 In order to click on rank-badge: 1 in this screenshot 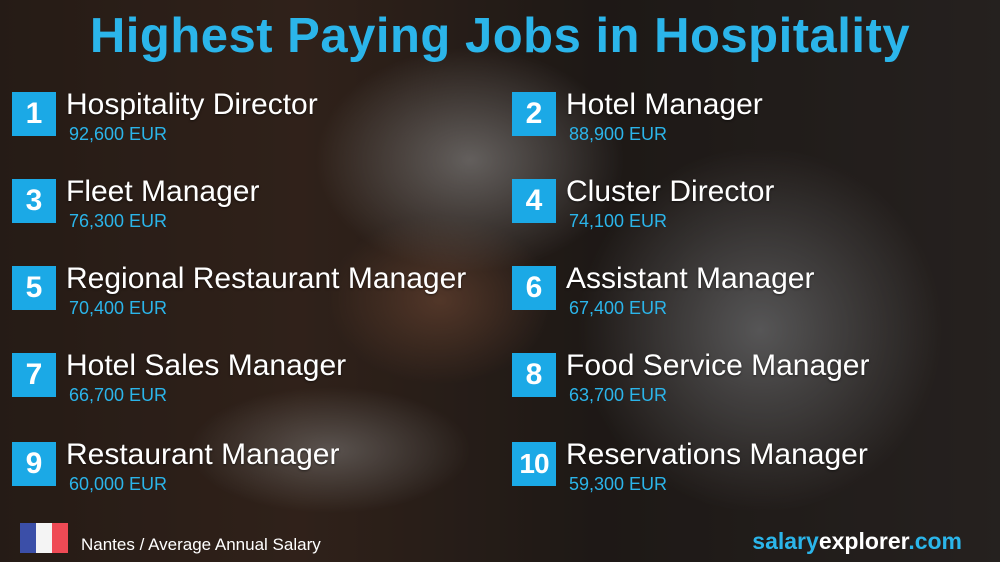, I will do `click(34, 114)`.